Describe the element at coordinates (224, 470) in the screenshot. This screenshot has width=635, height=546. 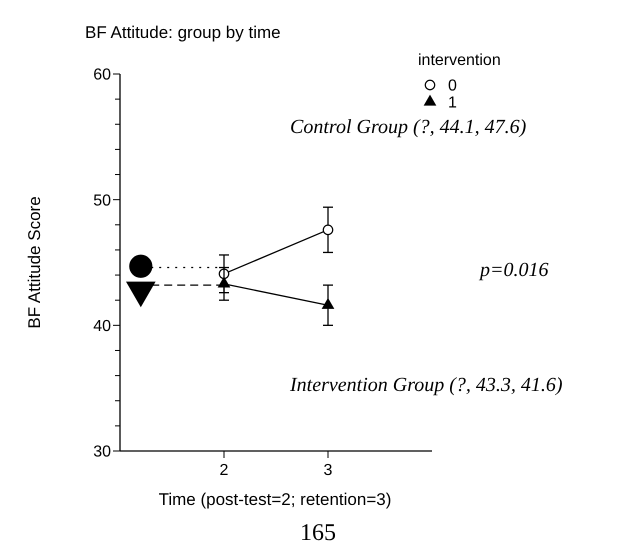
I see `x-tick-label: 2` at that location.